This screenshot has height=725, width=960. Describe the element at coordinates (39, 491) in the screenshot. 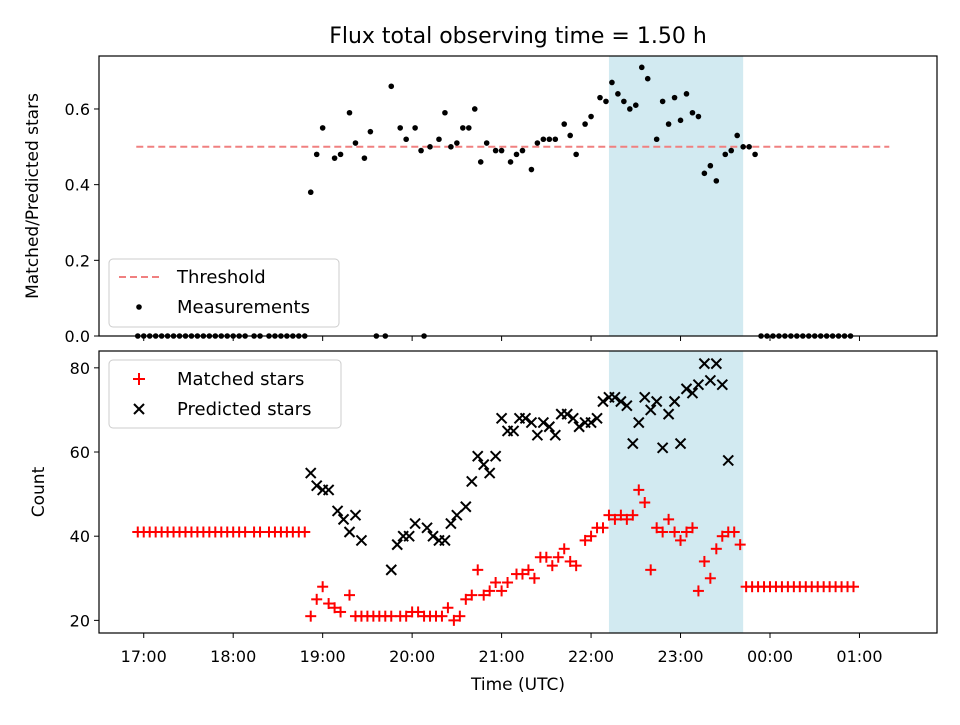

I see `count-y-axis-label: Count` at that location.